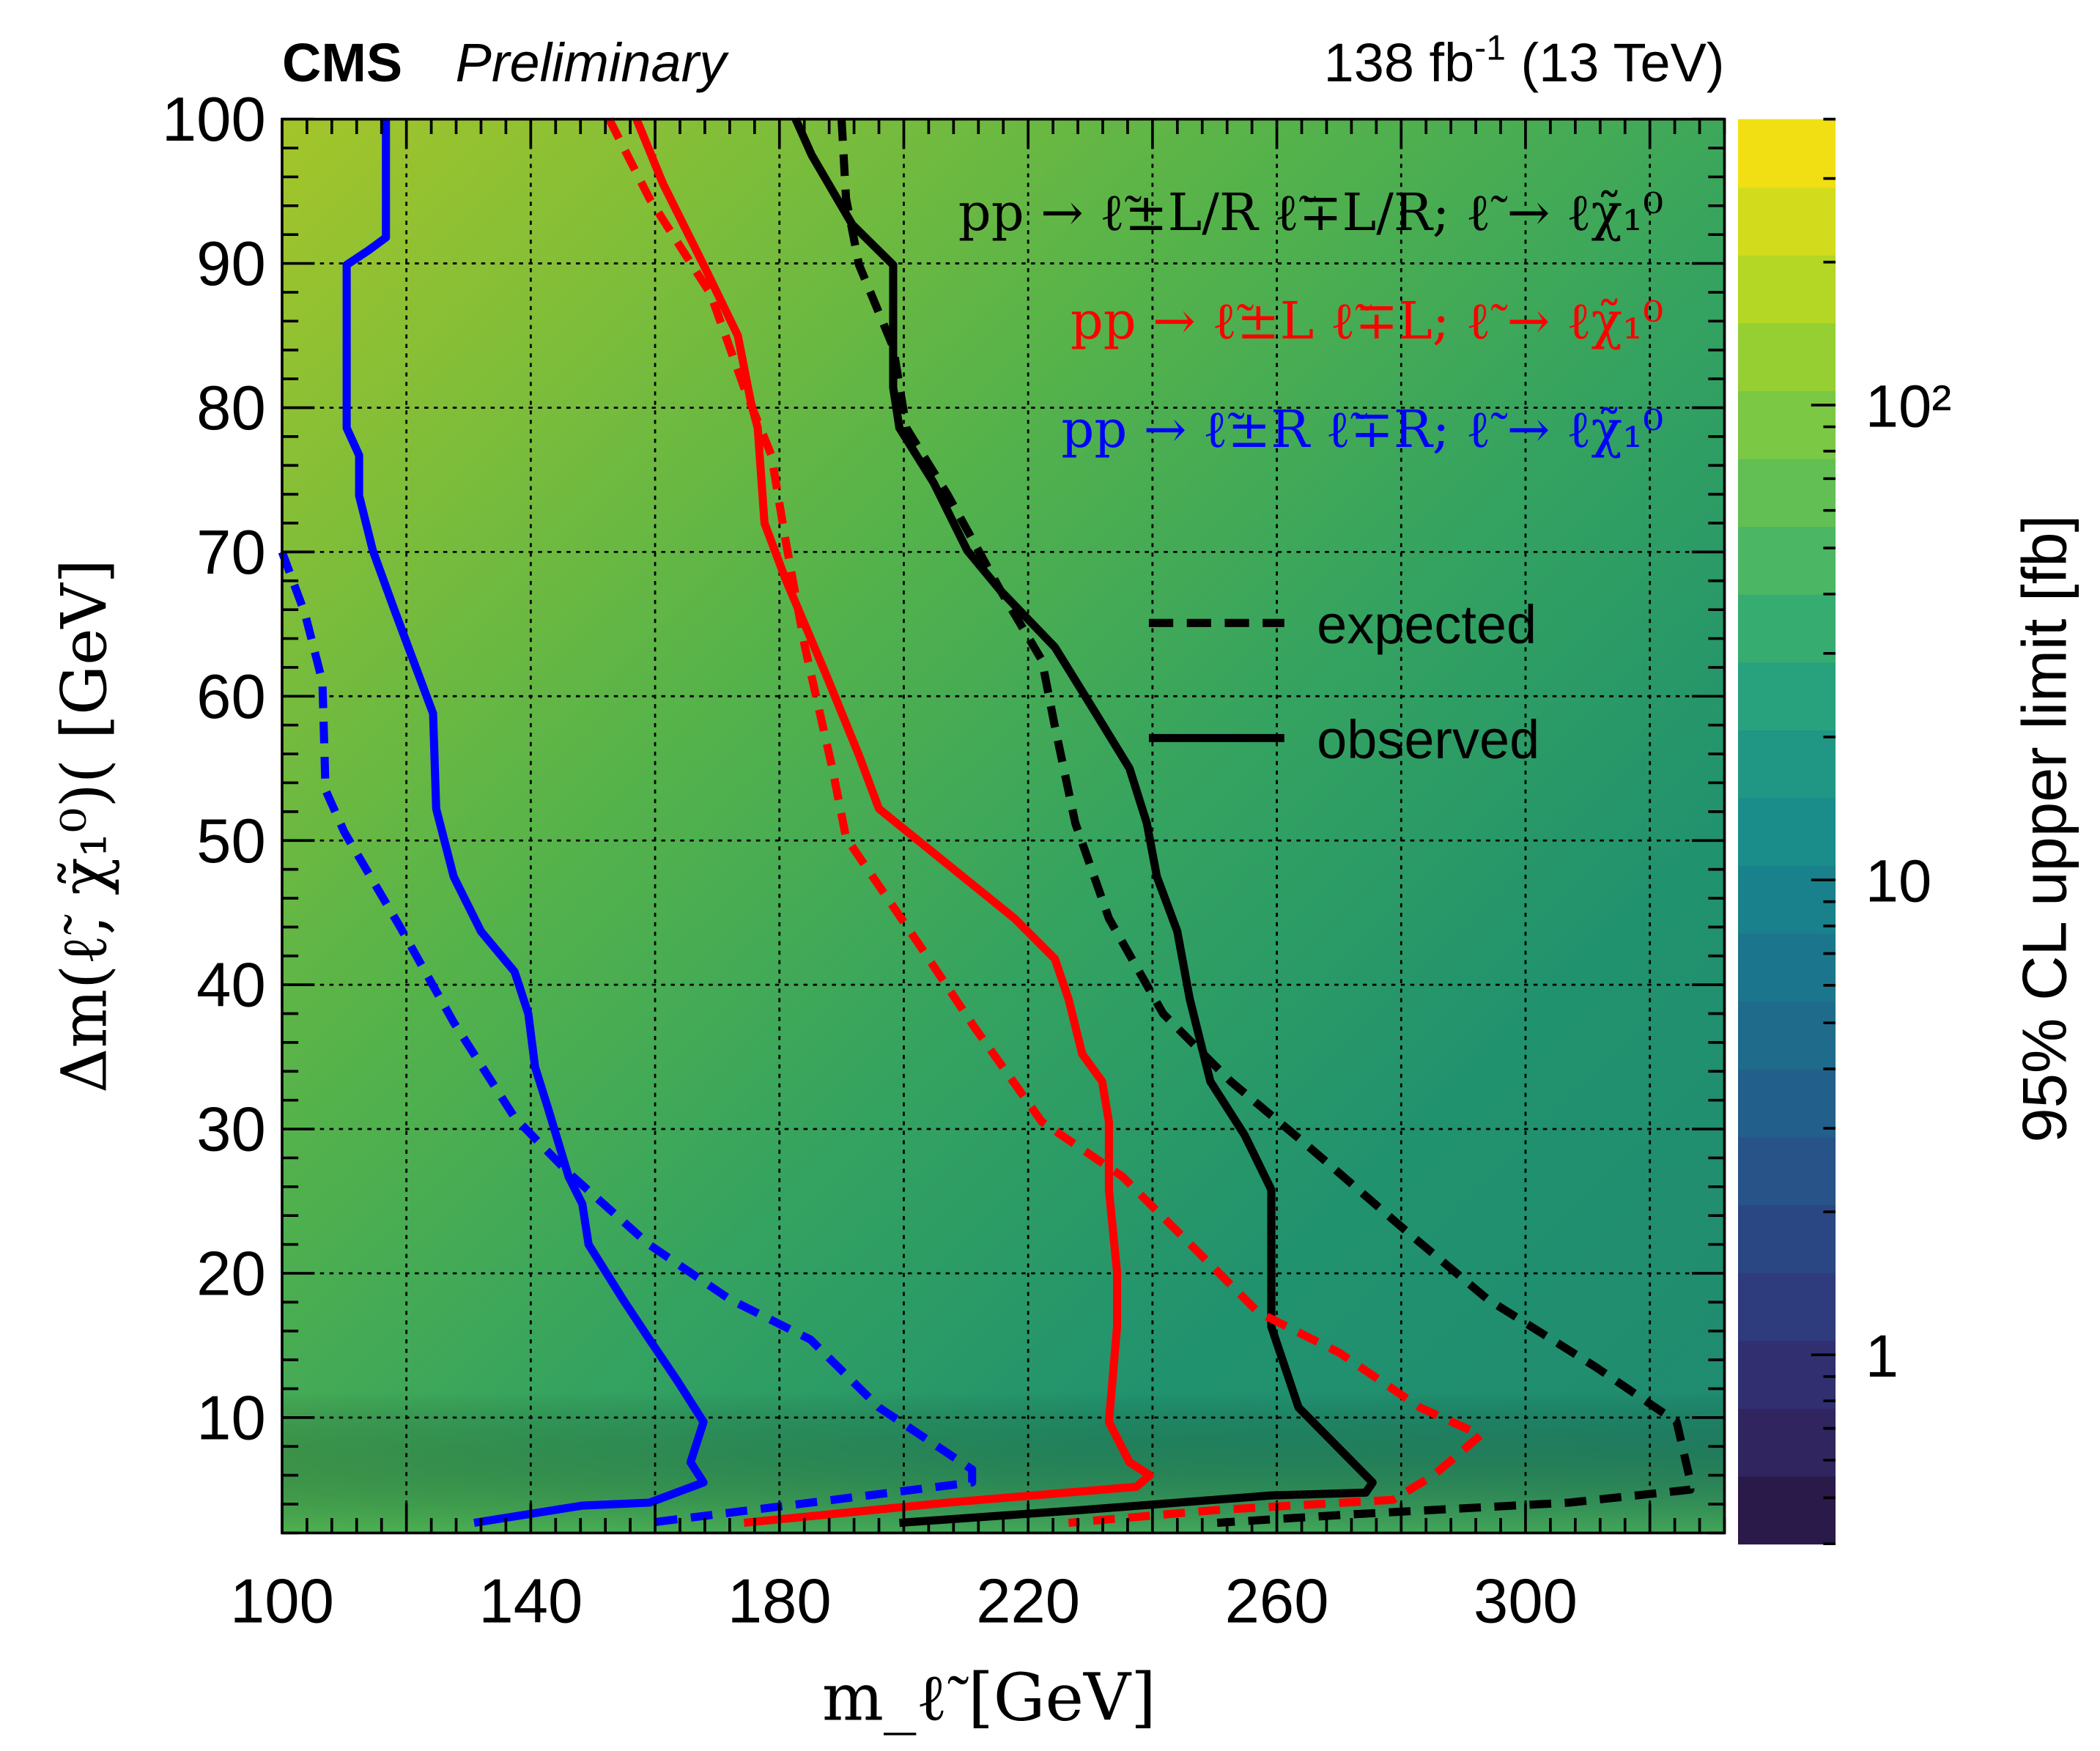  Describe the element at coordinates (231, 553) in the screenshot. I see `y-tick-label: 70` at that location.